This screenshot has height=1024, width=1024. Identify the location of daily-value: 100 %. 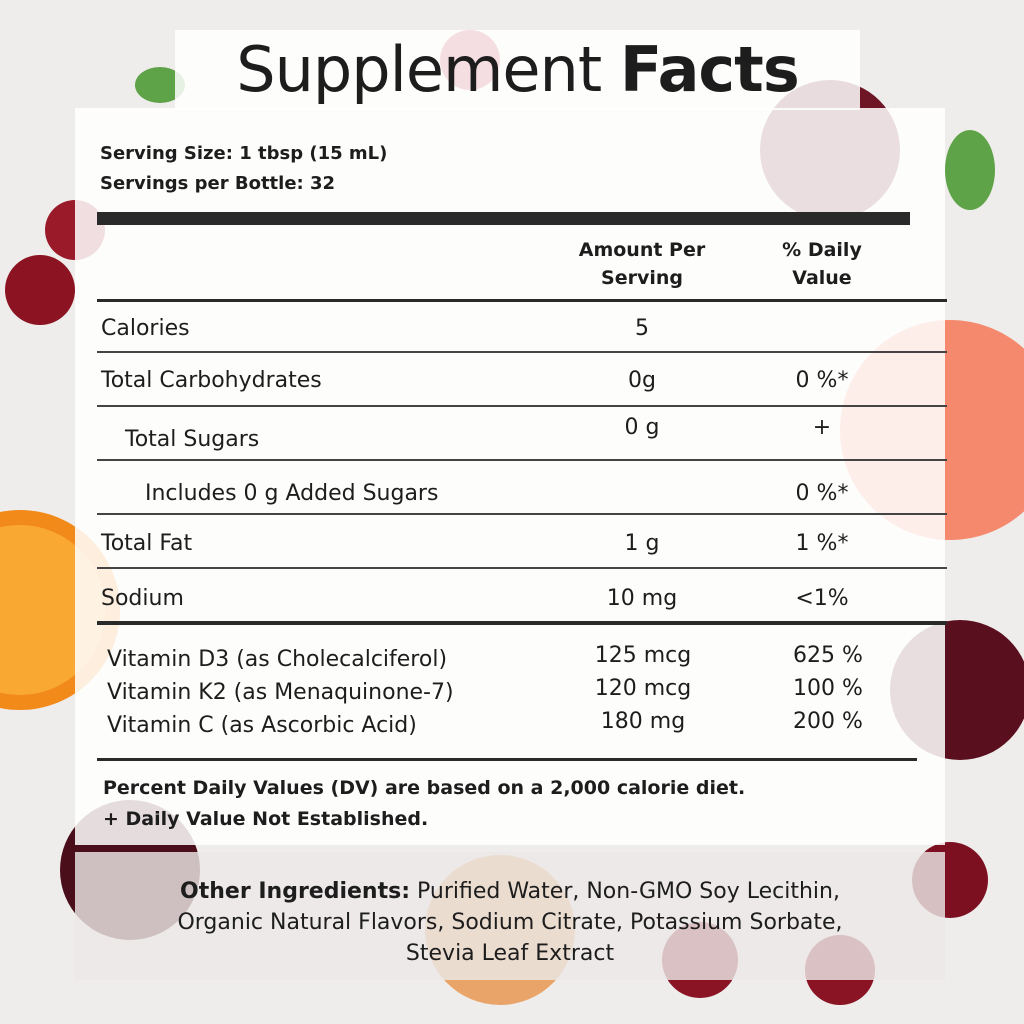
(828, 688).